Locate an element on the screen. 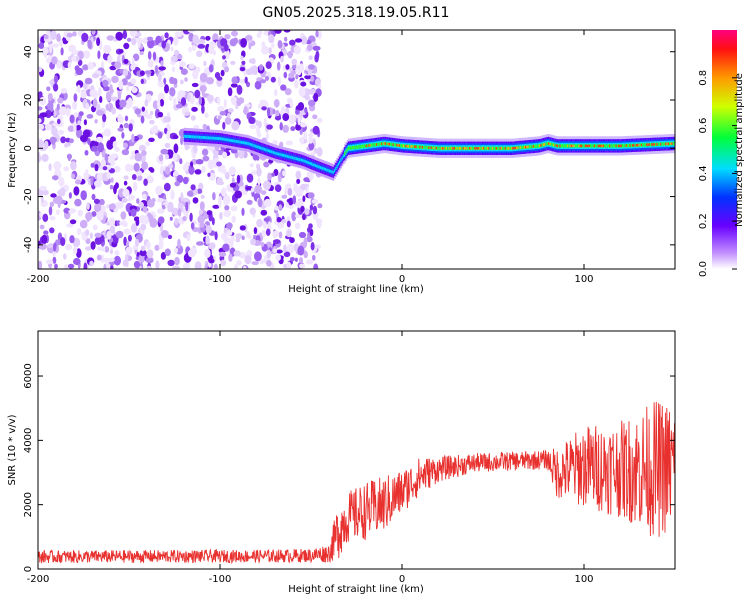  y-tick-label: 0 is located at coordinates (28, 569).